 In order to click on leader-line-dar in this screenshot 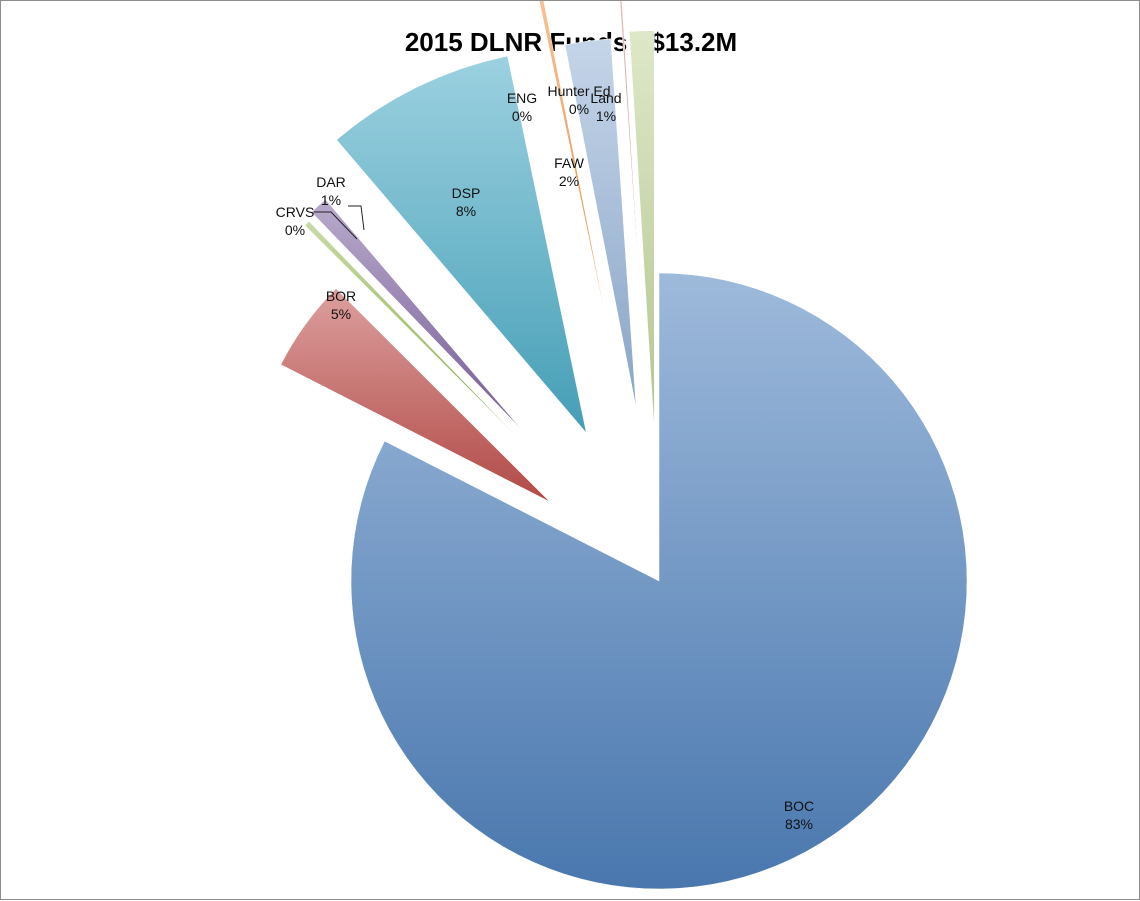, I will do `click(356, 218)`.